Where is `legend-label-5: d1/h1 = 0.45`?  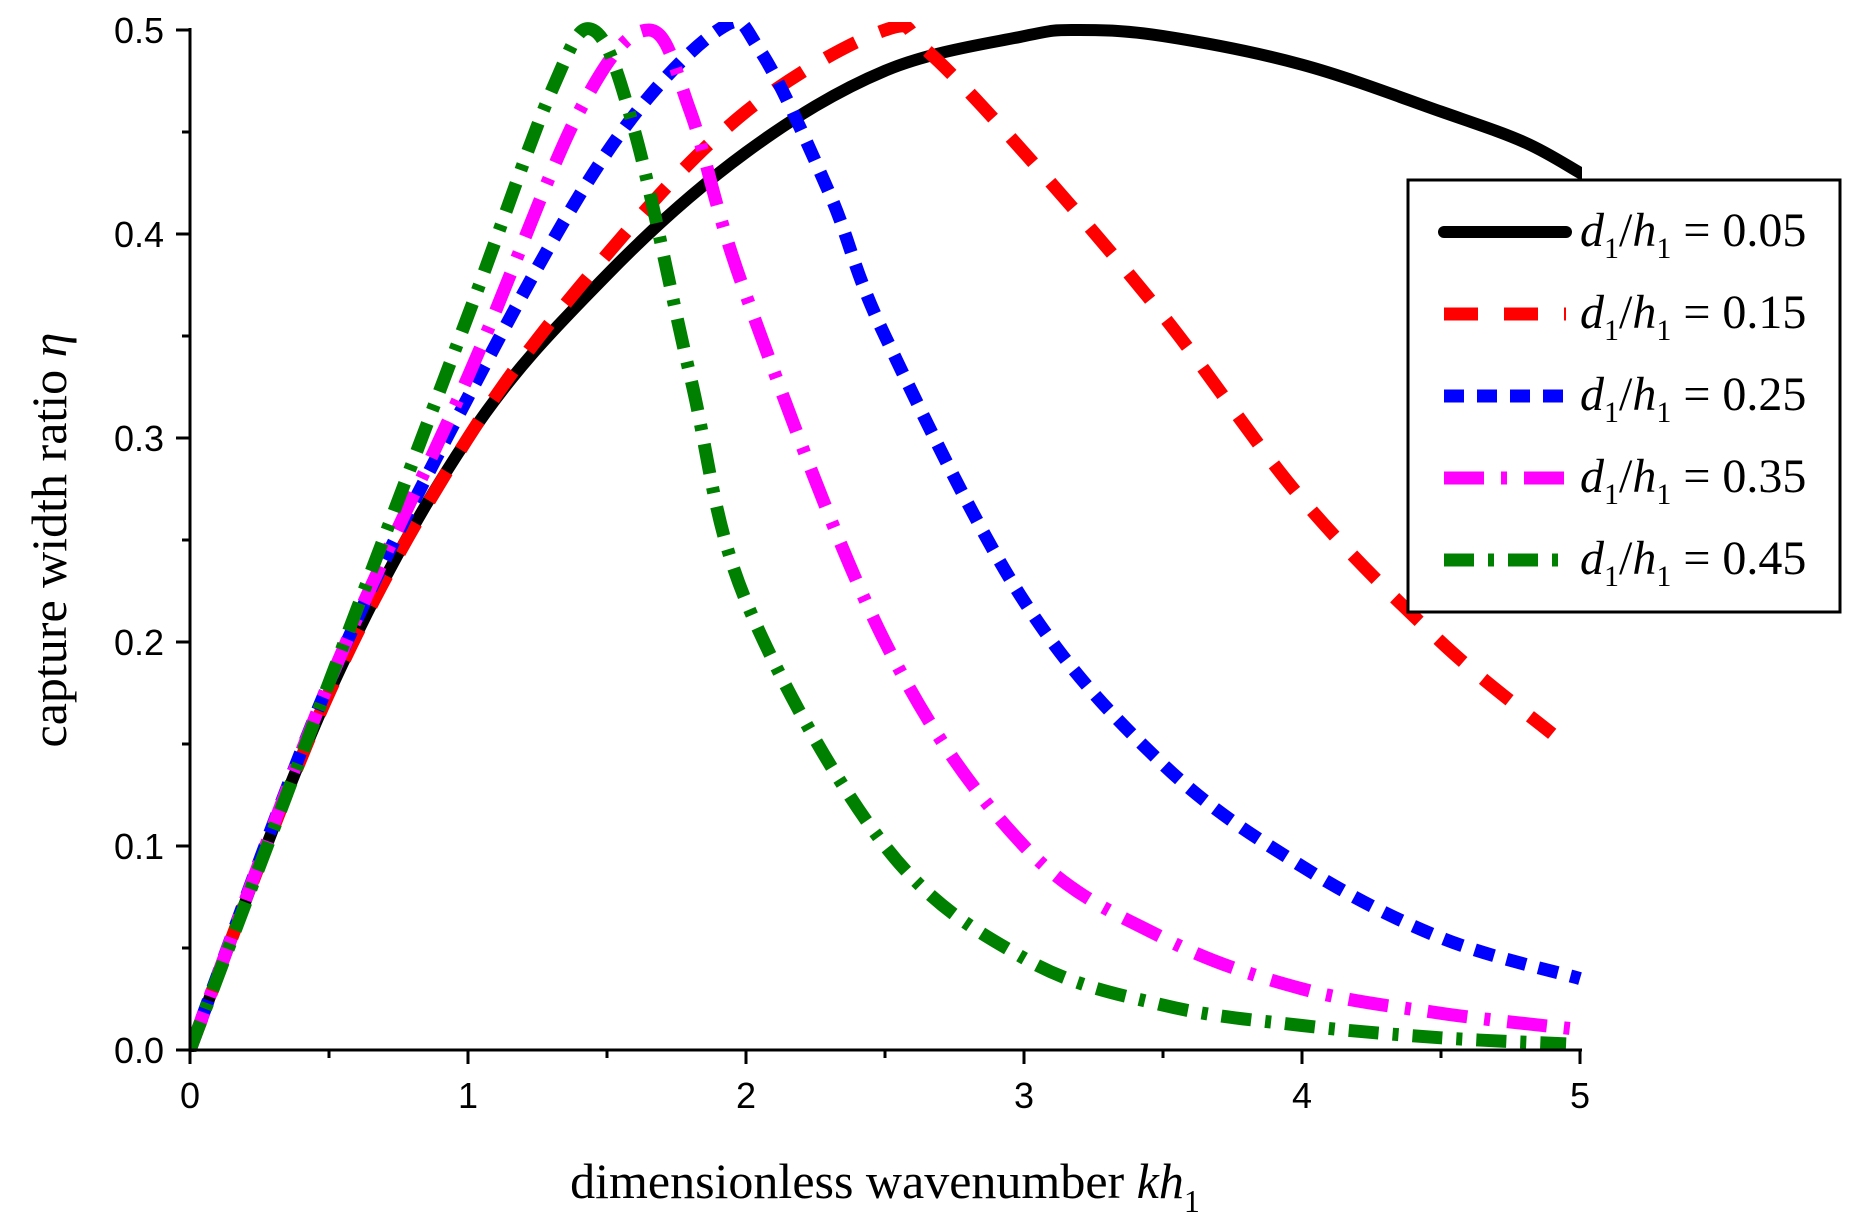 legend-label-5: d1/h1 = 0.45 is located at coordinates (1693, 562).